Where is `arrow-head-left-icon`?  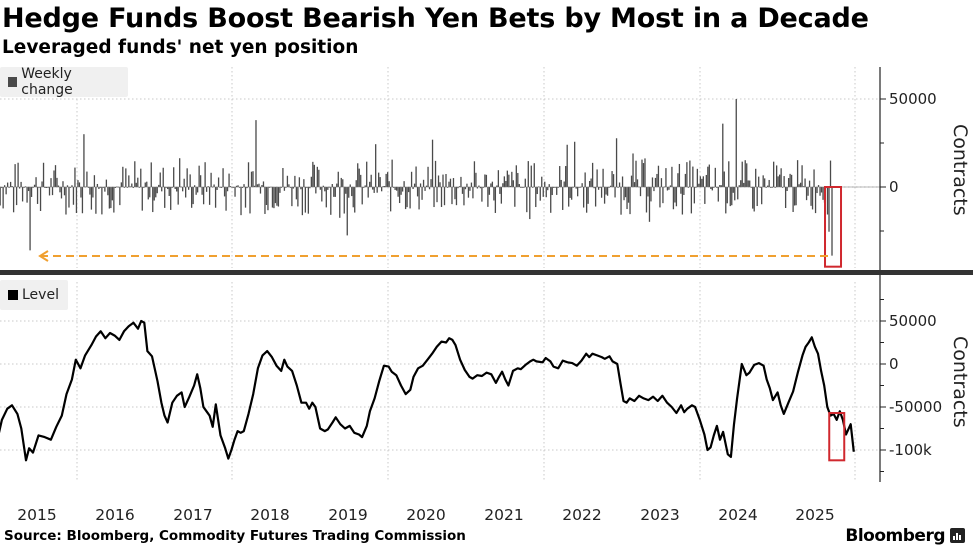 arrow-head-left-icon is located at coordinates (43, 256).